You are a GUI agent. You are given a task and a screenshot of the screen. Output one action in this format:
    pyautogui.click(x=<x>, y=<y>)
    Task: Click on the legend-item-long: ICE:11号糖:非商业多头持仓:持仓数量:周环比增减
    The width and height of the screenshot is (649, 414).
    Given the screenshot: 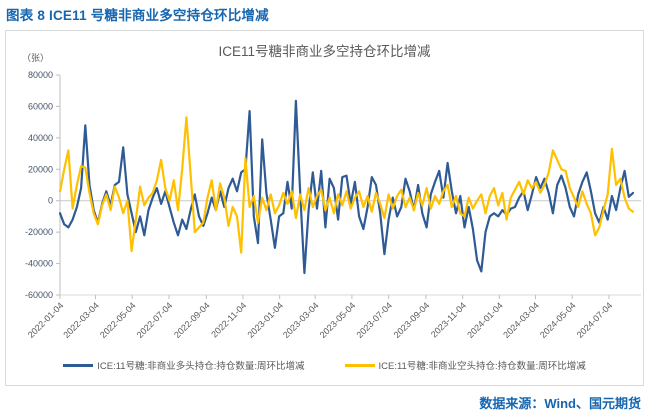 What is the action you would take?
    pyautogui.click(x=184, y=365)
    